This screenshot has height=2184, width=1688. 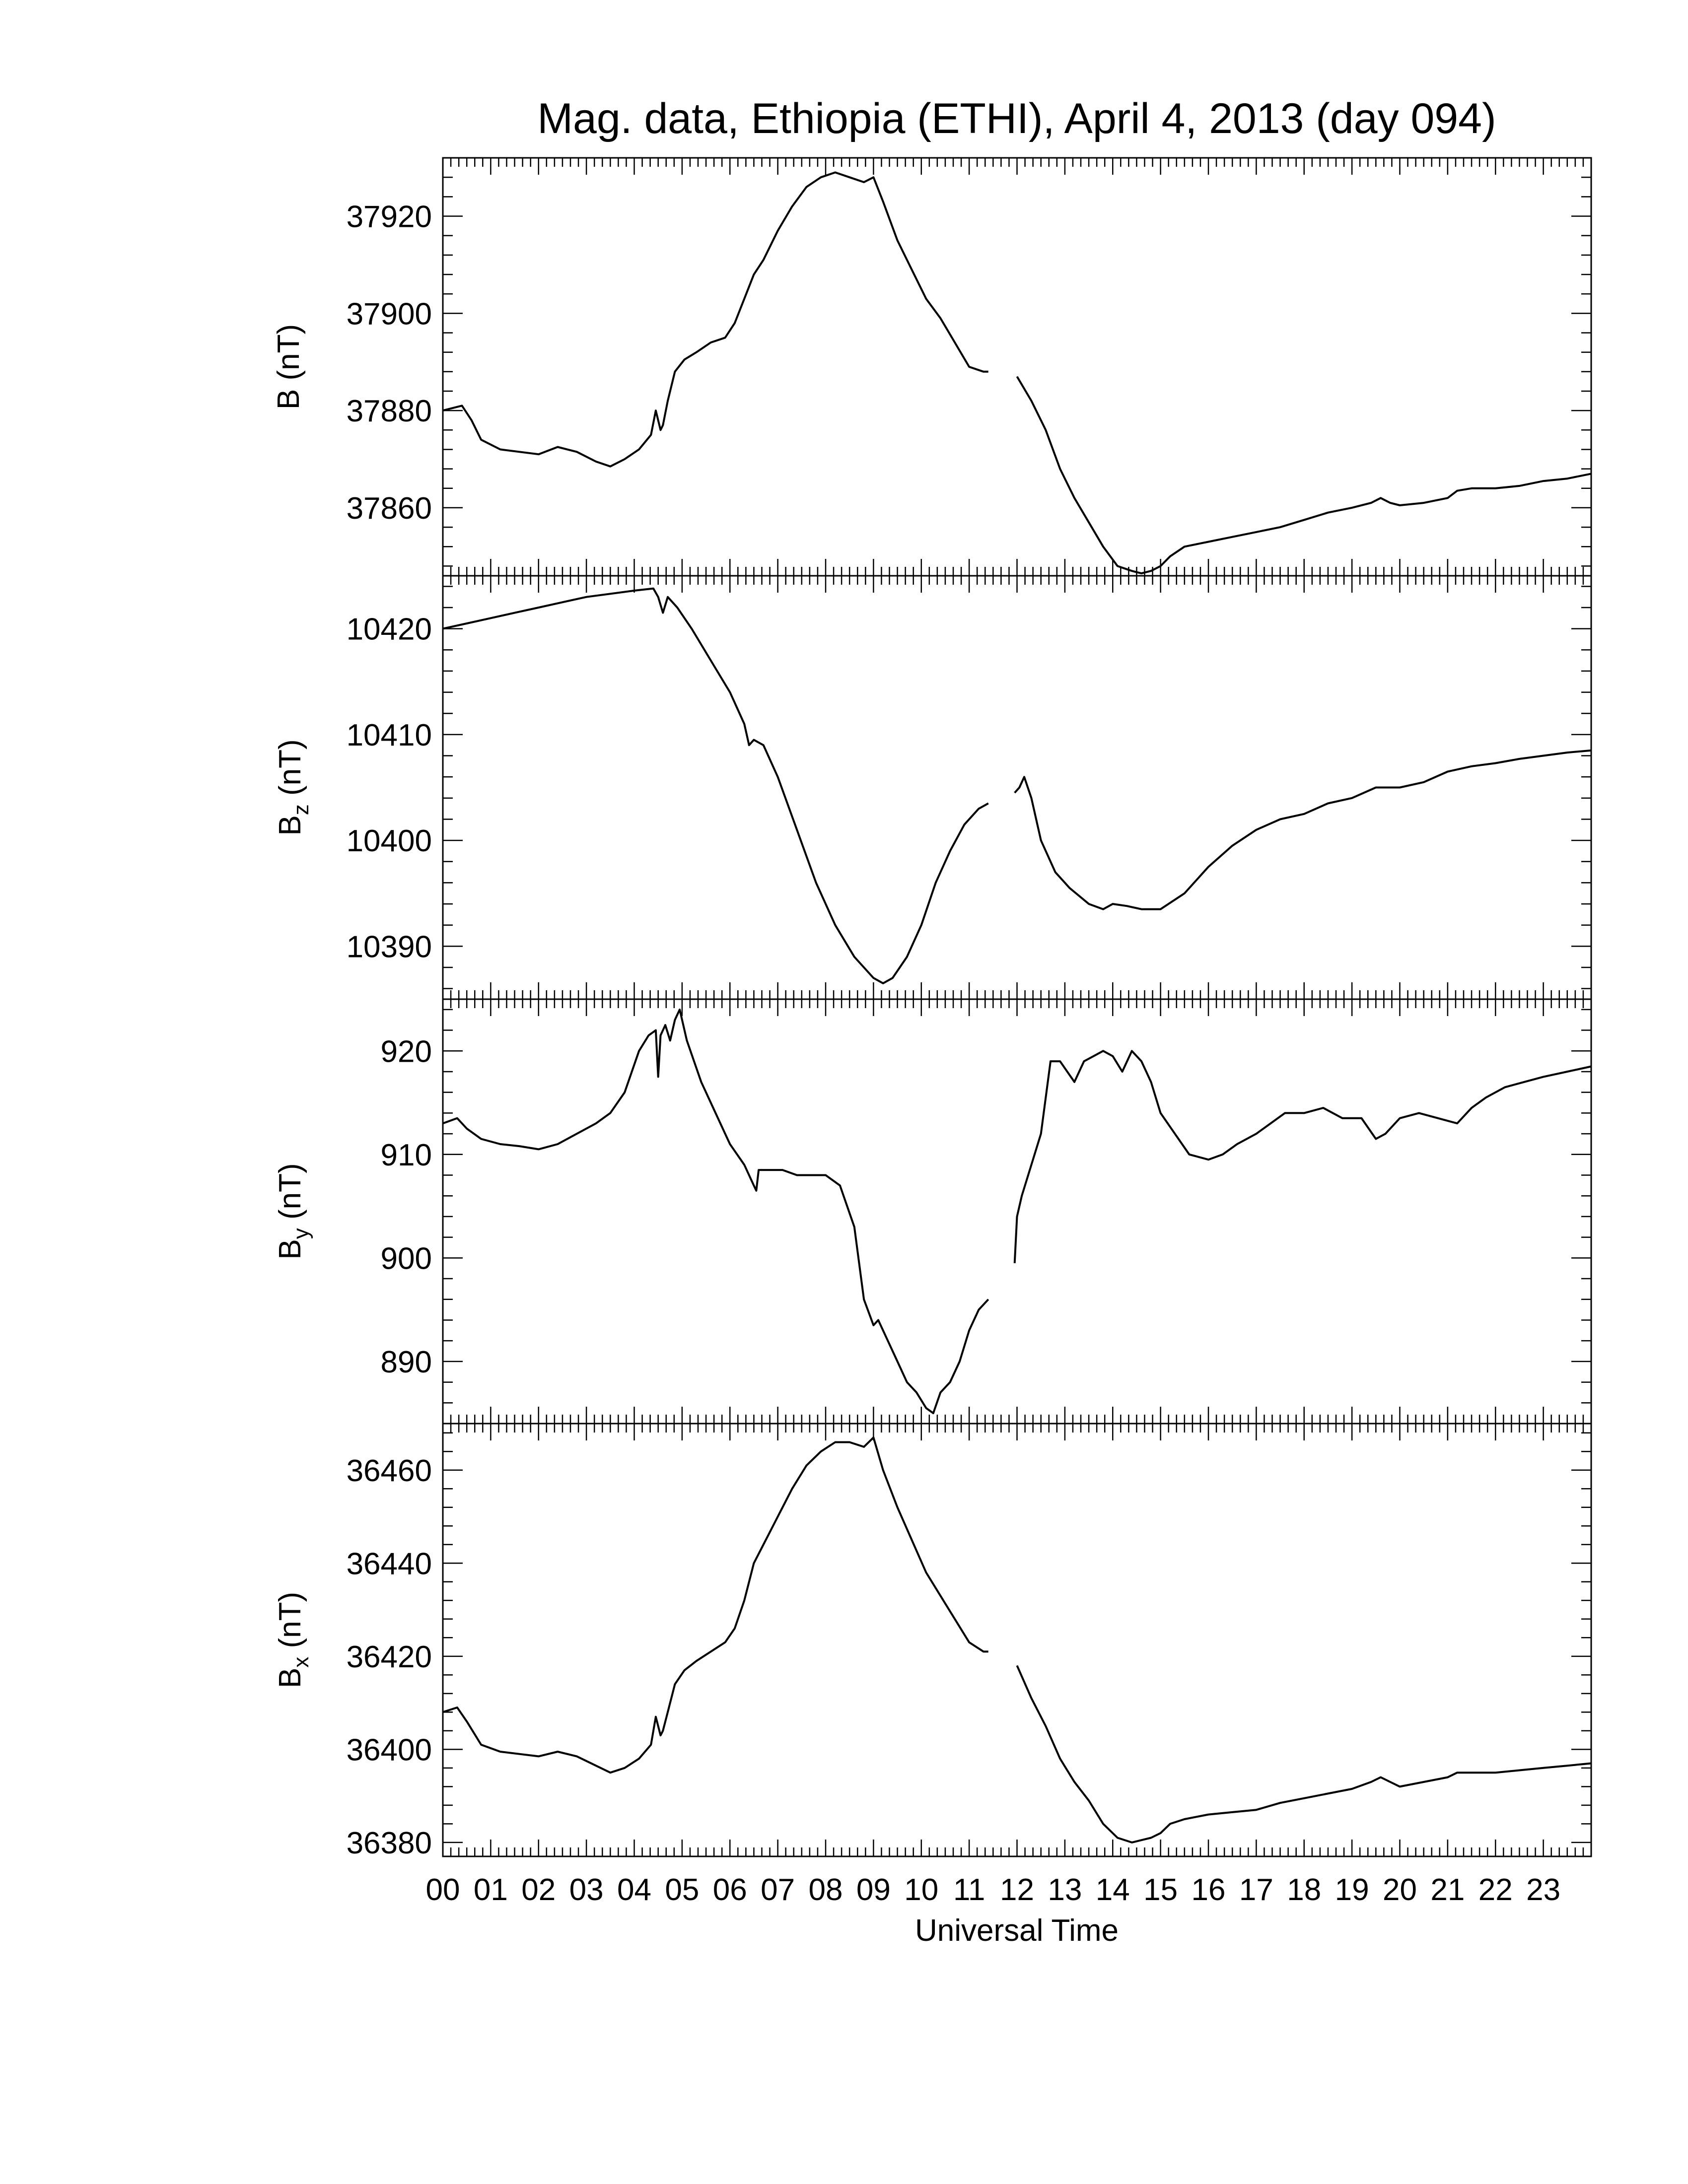 I want to click on y-tick-label-bx: 36400, so click(x=389, y=1750).